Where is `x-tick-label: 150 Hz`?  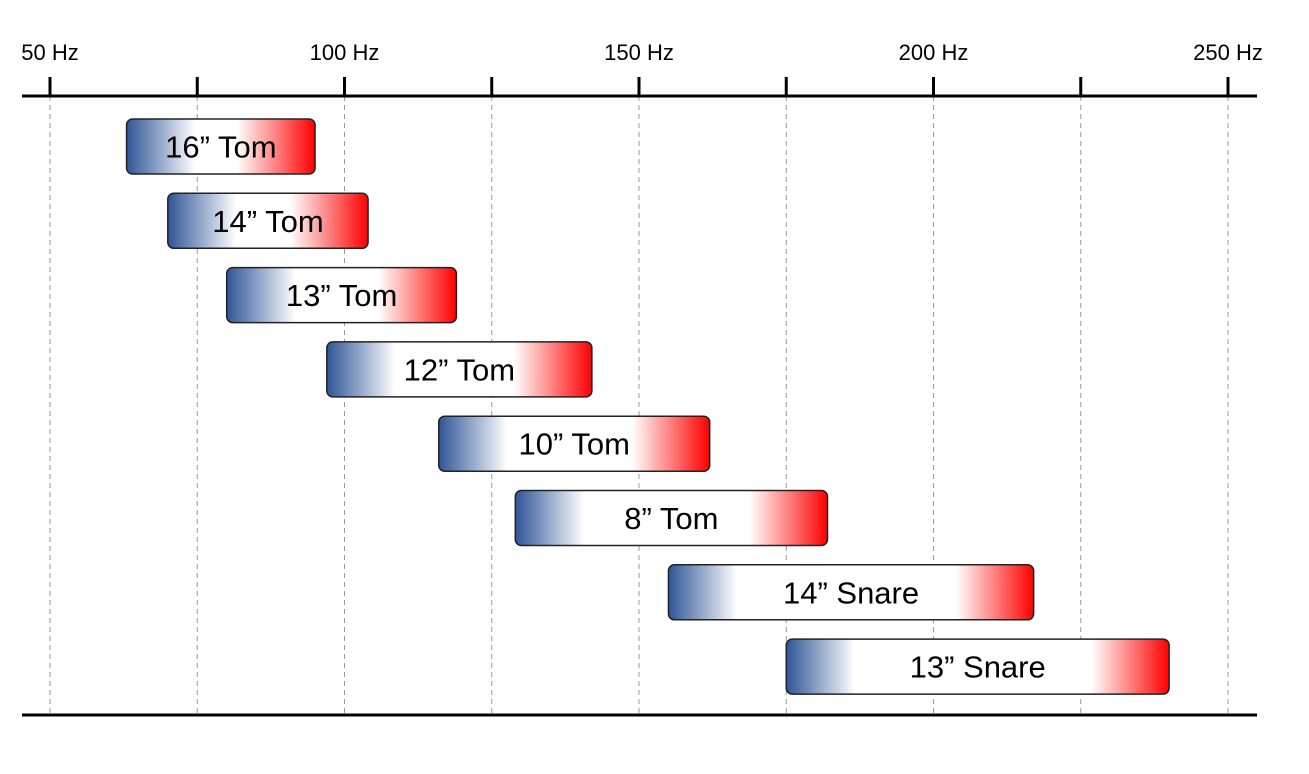
x-tick-label: 150 Hz is located at coordinates (639, 52).